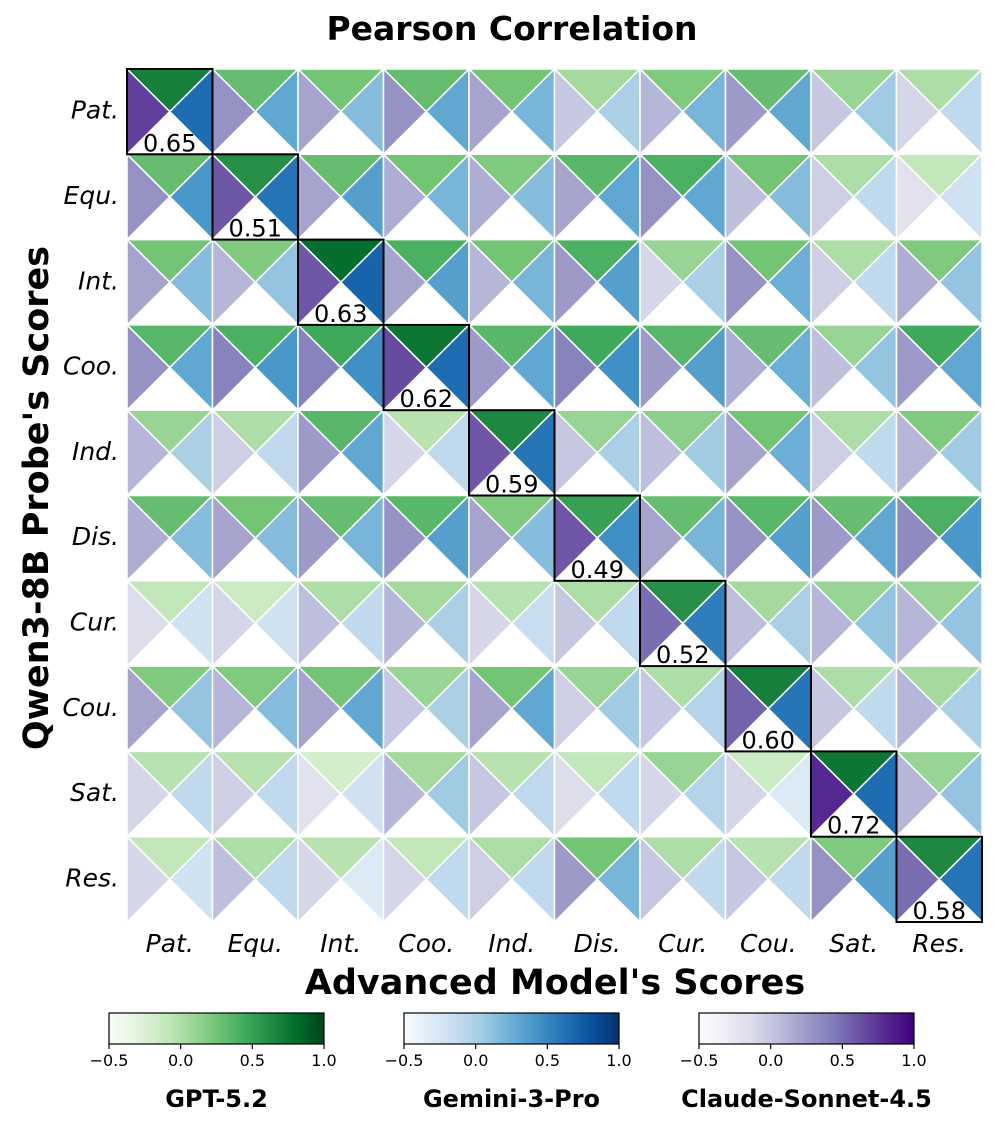  Describe the element at coordinates (768, 740) in the screenshot. I see `diagonal-value-label: 0.60` at that location.